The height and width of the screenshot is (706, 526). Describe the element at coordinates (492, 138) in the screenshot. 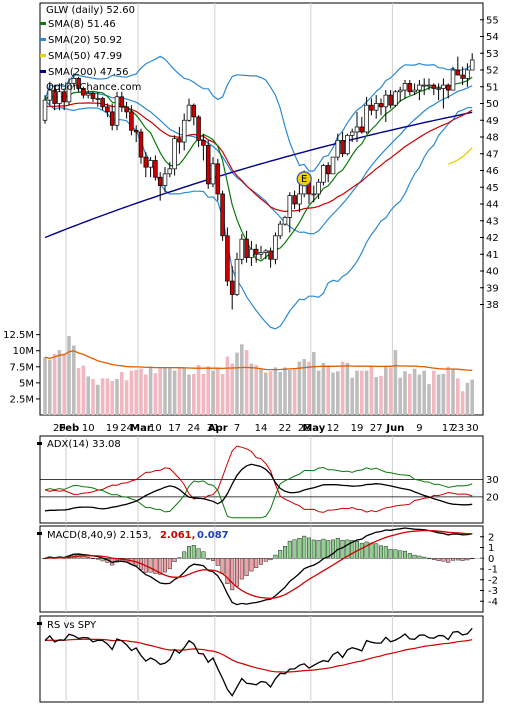

I see `price-tick-label-48: 48` at that location.